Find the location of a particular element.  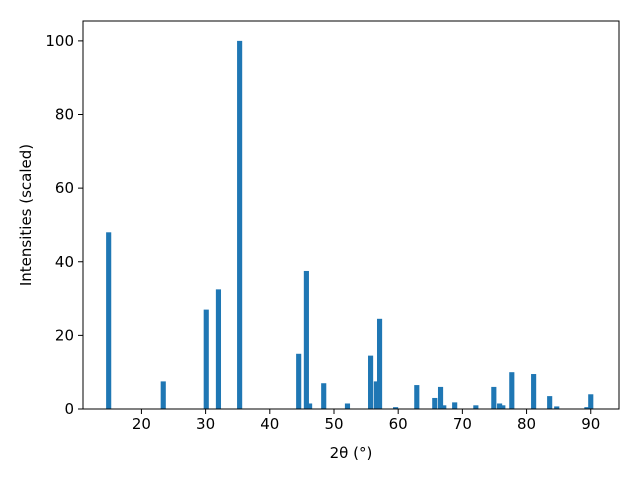

x-tick-label: 30 is located at coordinates (205, 424).